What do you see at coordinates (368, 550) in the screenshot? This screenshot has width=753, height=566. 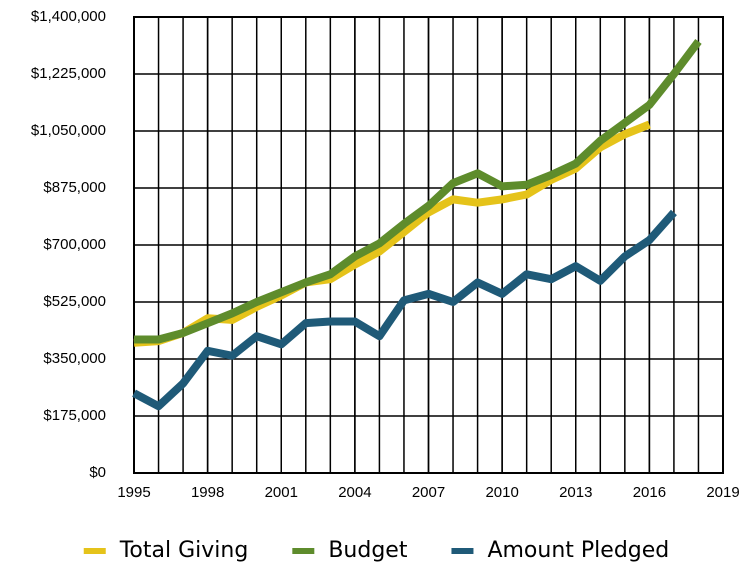 I see `legend-label: Budget` at bounding box center [368, 550].